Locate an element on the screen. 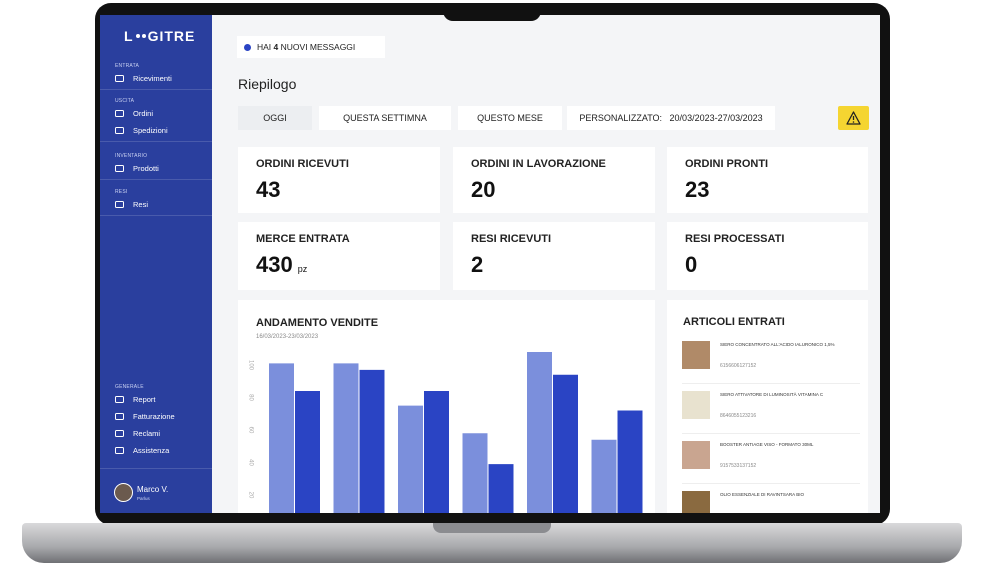 Image resolution: width=984 pixels, height=571 pixels. stat-value: 43 is located at coordinates (268, 190).